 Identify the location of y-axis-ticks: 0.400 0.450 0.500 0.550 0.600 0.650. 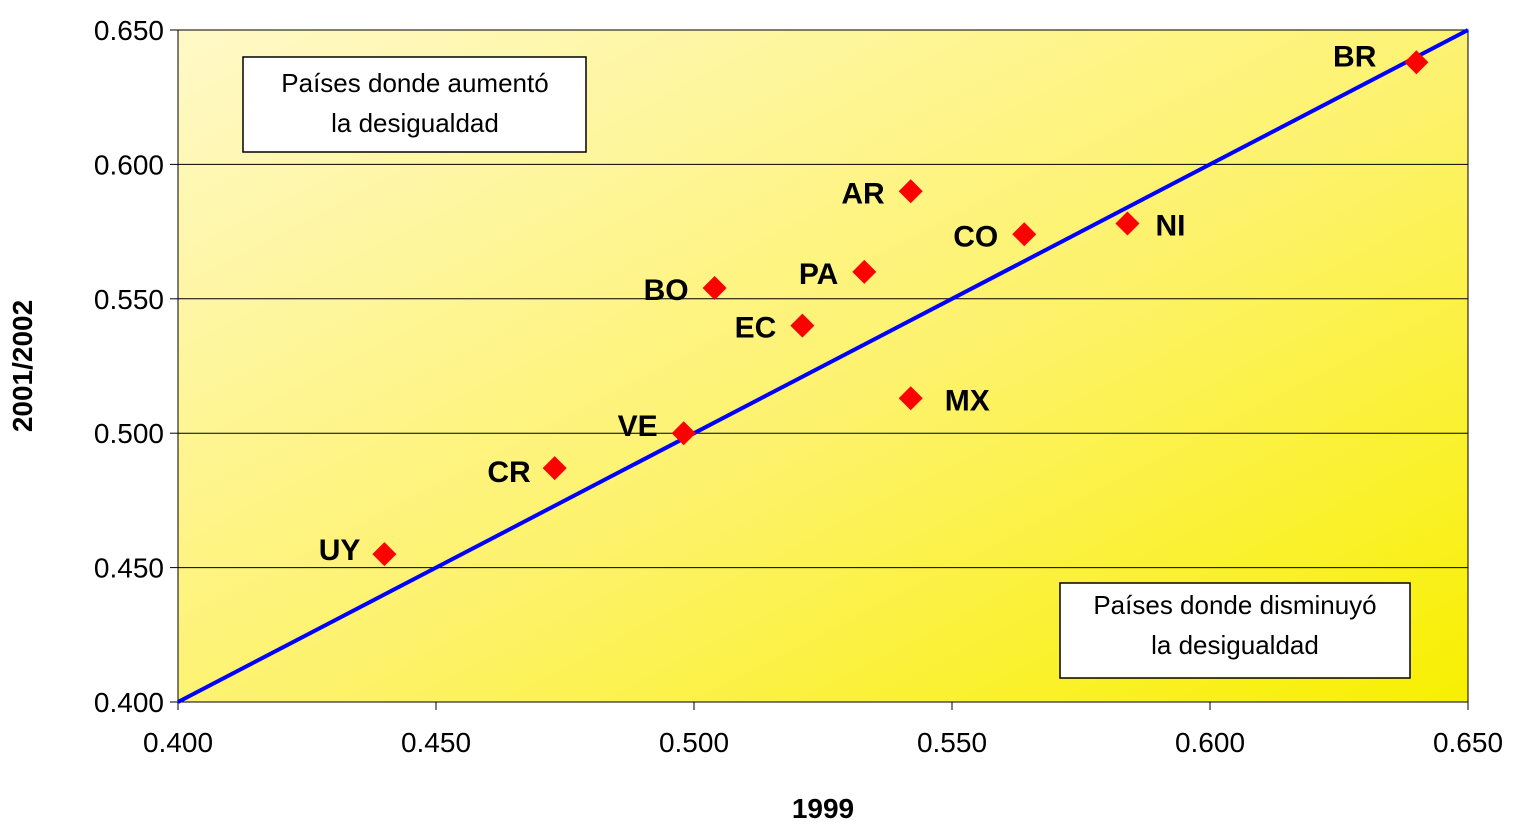
(136, 366).